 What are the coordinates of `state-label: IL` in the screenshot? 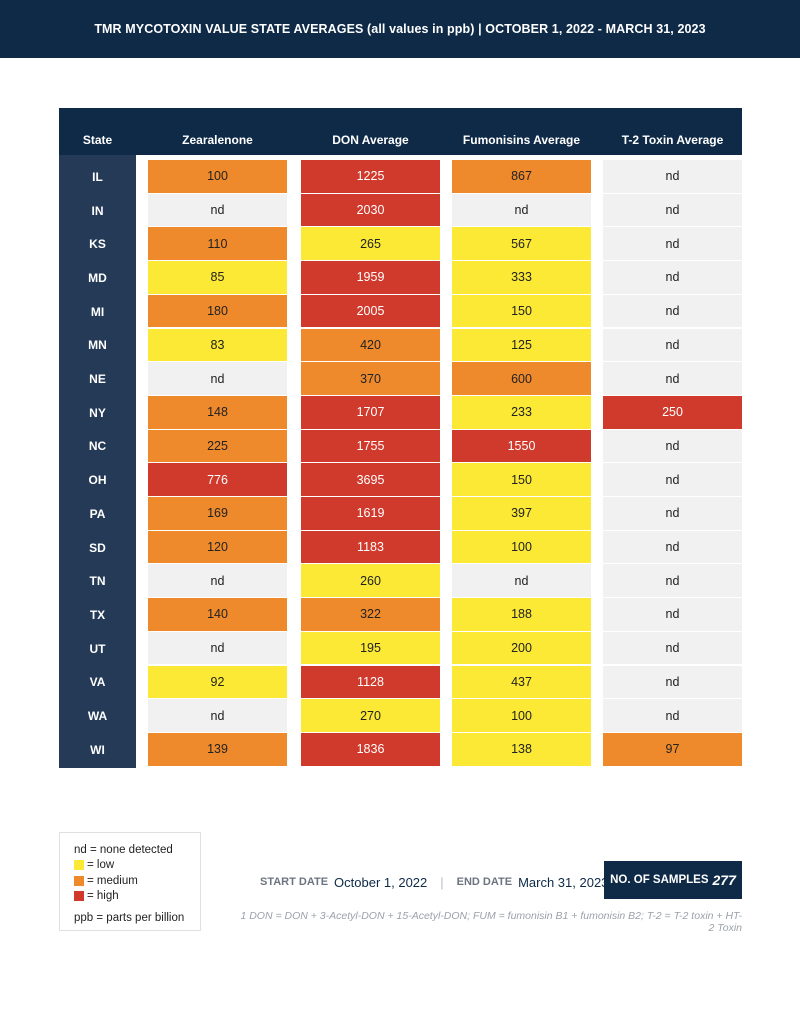 It's located at (97, 176).